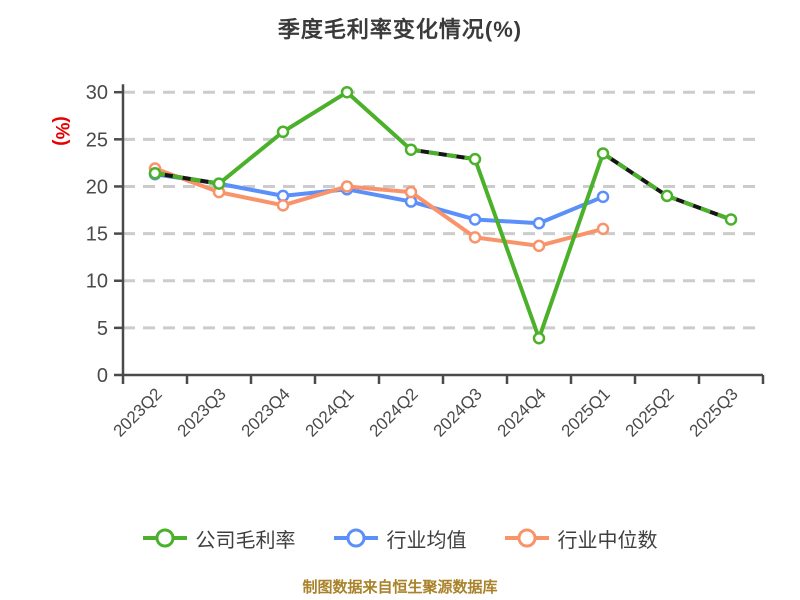 The image size is (800, 600). I want to click on series-行业中位数, so click(379, 207).